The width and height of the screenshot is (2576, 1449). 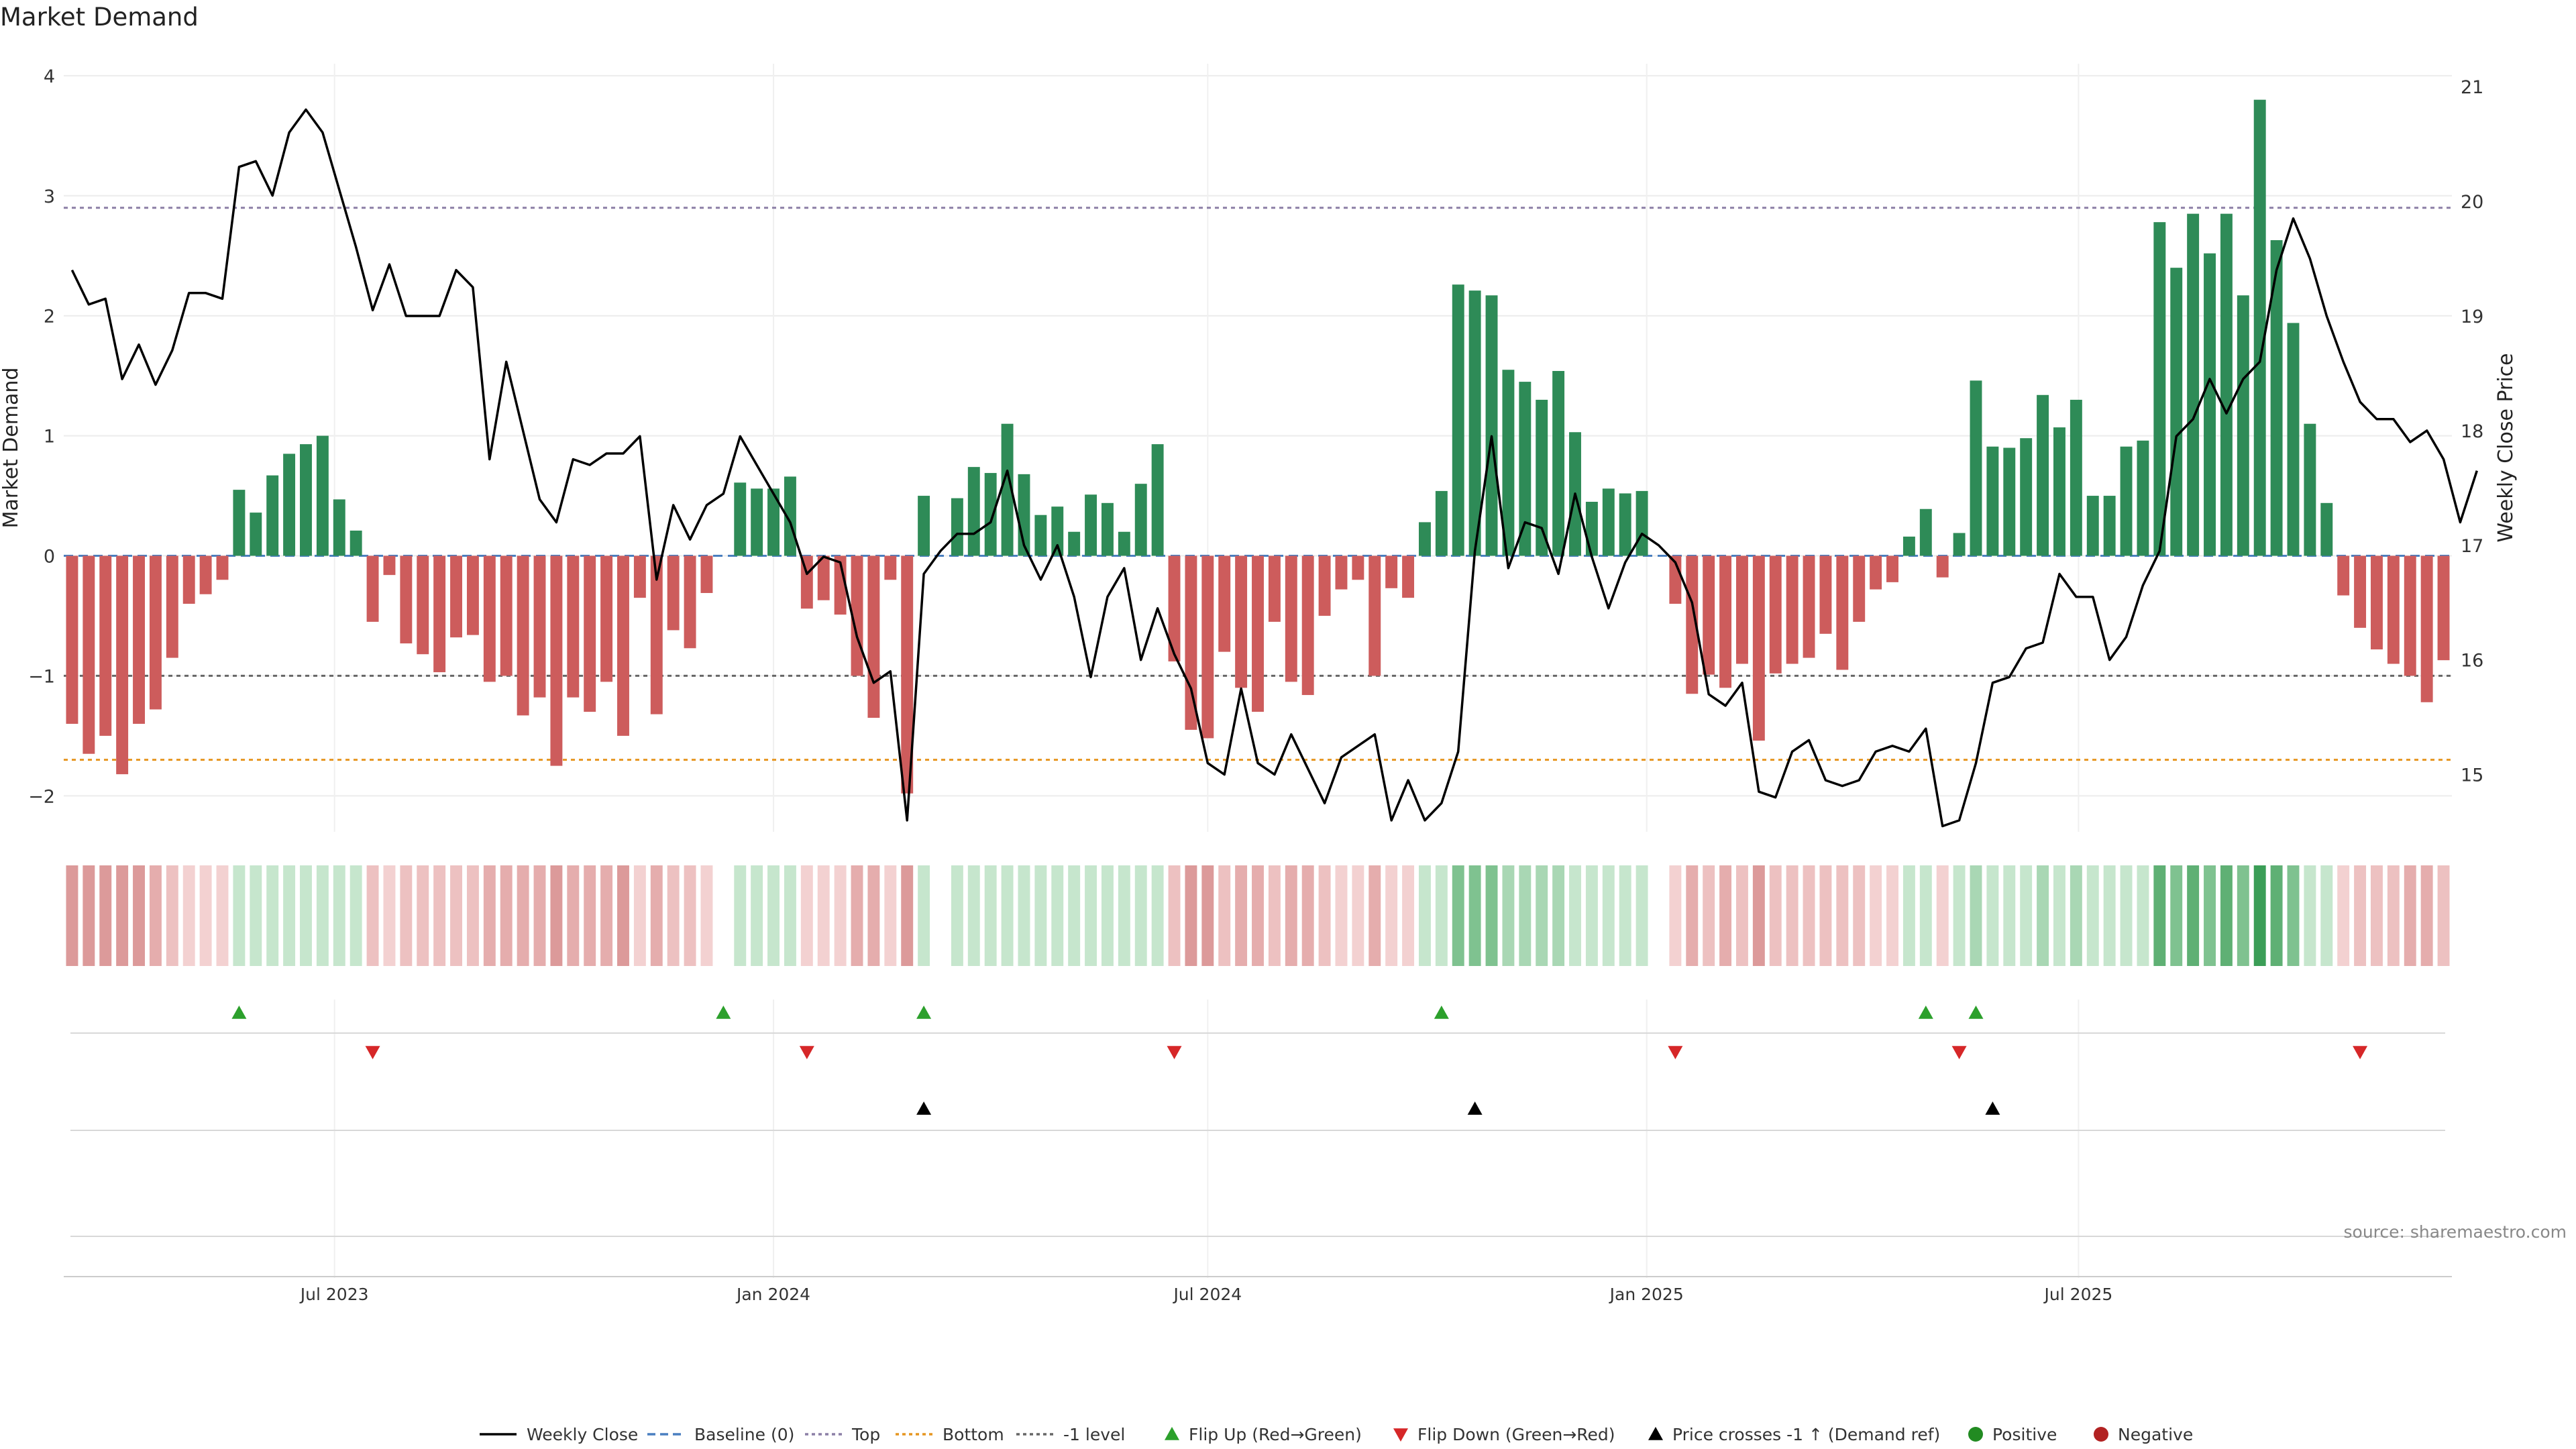 I want to click on legend-label: -1 level, so click(x=1094, y=1434).